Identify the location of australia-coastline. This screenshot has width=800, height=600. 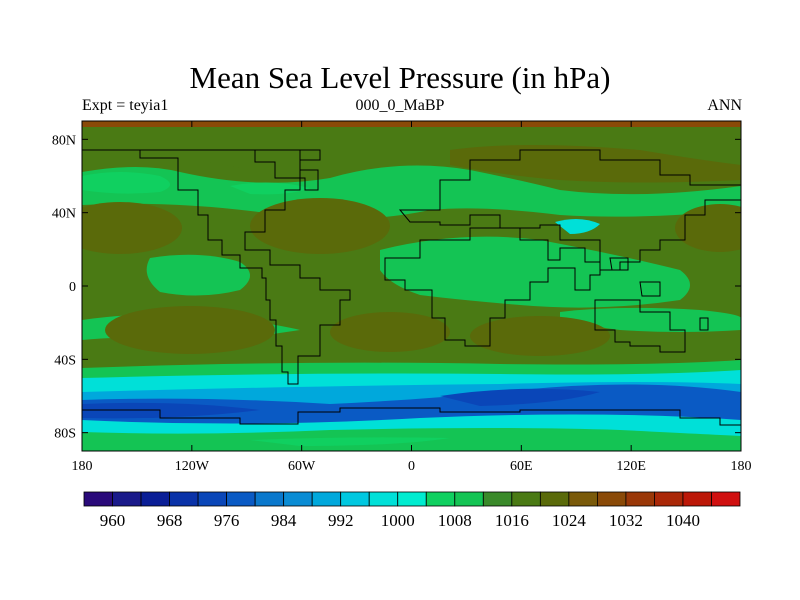
(640, 326).